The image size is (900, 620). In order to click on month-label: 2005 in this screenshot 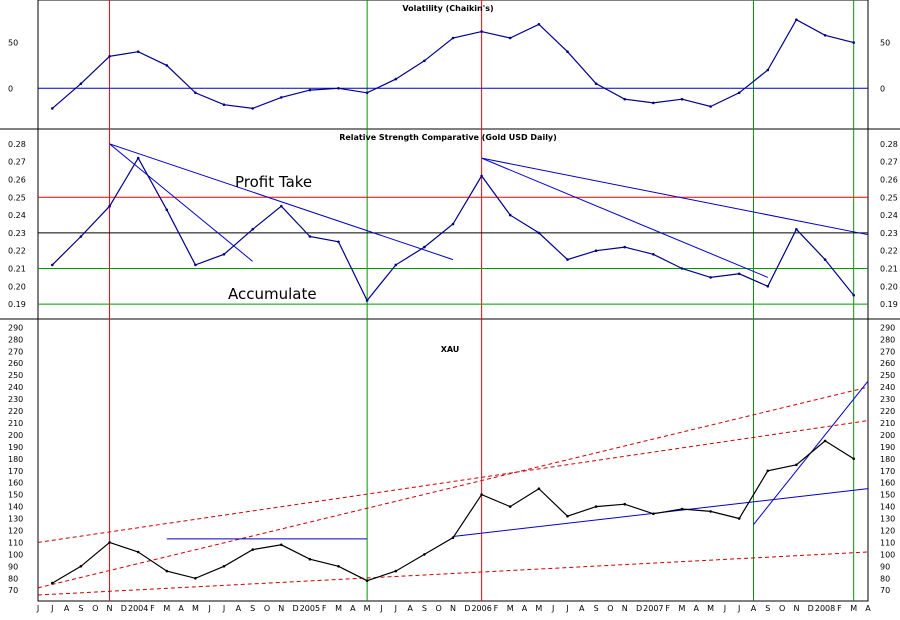, I will do `click(310, 608)`.